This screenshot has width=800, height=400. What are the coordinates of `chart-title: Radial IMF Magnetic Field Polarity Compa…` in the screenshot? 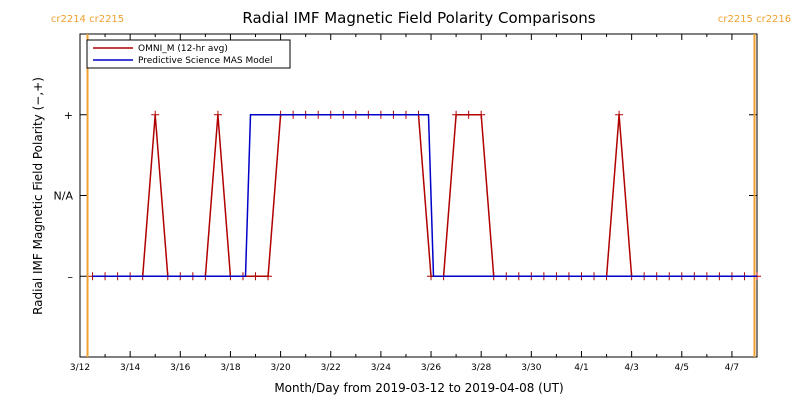 It's located at (418, 18).